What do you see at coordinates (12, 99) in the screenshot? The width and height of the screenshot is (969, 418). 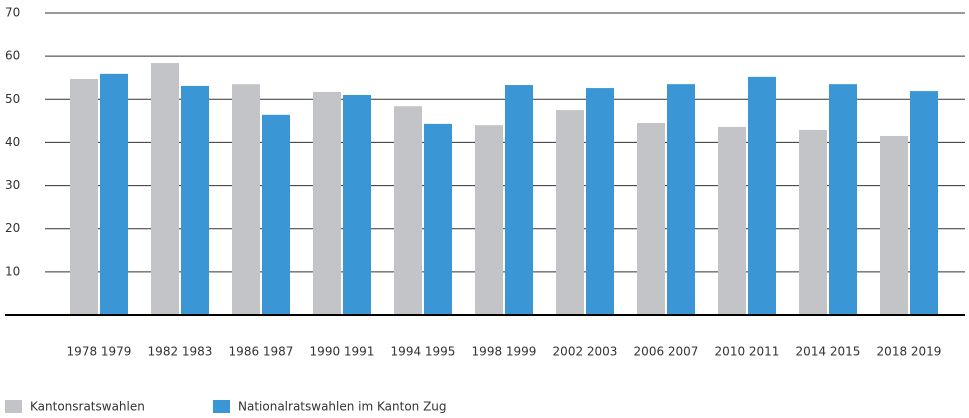 I see `y-tick-label: 50` at bounding box center [12, 99].